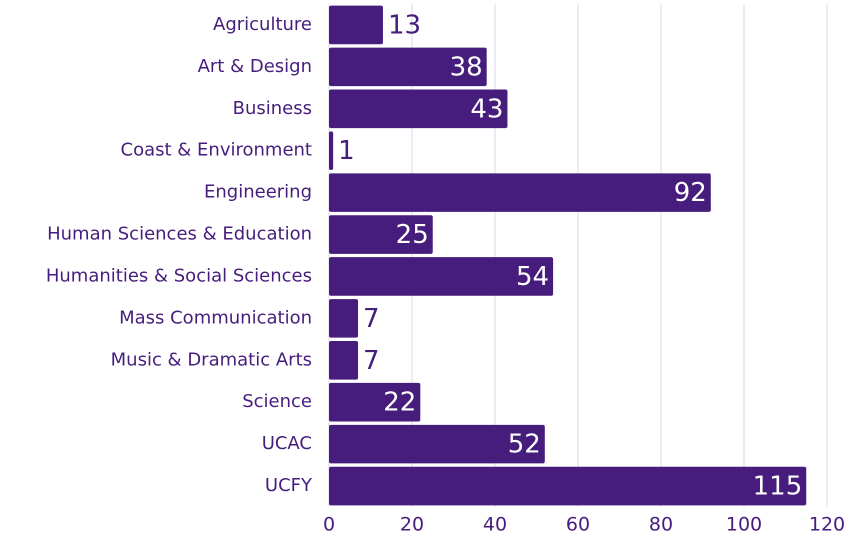 The width and height of the screenshot is (849, 539). Describe the element at coordinates (289, 485) in the screenshot. I see `category-label: UCFY` at that location.